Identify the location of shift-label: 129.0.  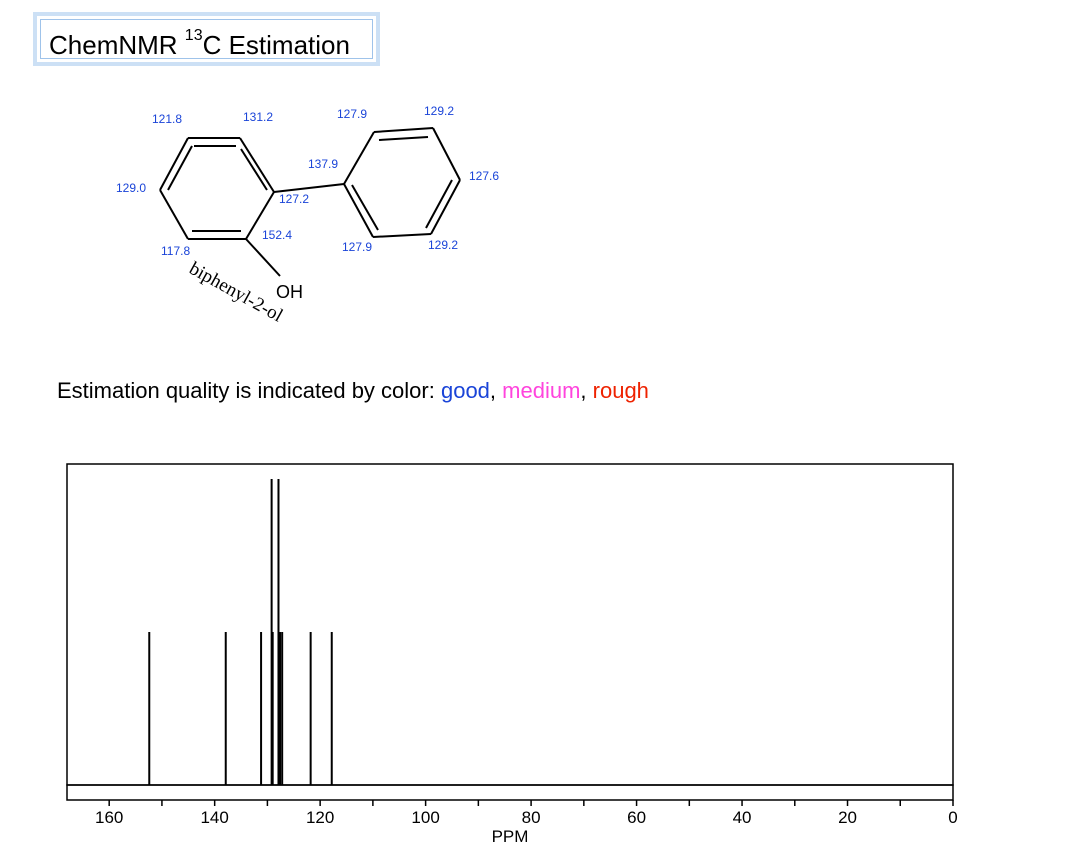
(131, 188).